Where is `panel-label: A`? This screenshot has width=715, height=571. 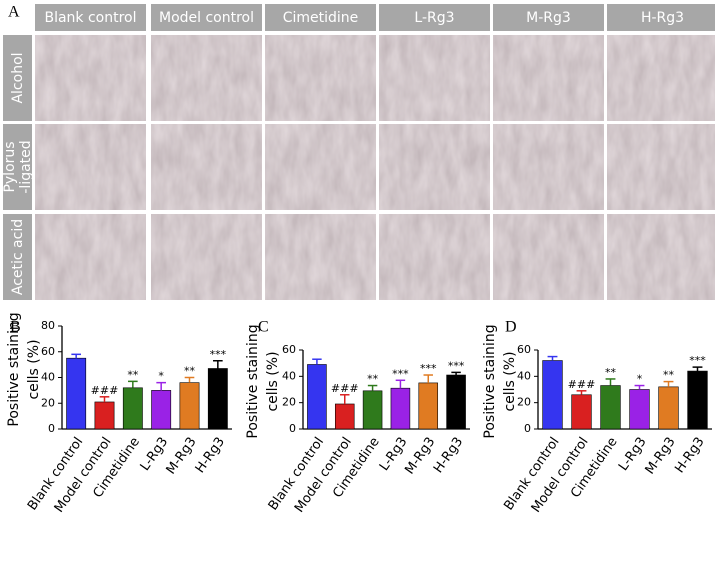 panel-label: A is located at coordinates (14, 12).